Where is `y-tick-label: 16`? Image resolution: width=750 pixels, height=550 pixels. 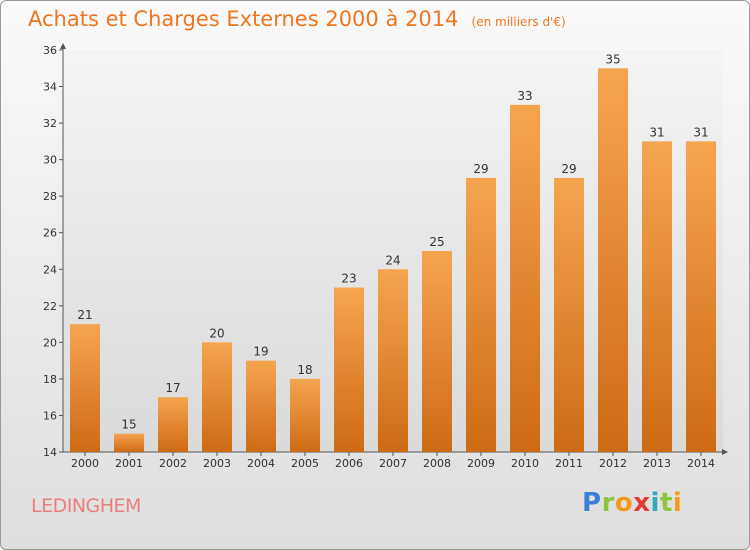 y-tick-label: 16 is located at coordinates (50, 415).